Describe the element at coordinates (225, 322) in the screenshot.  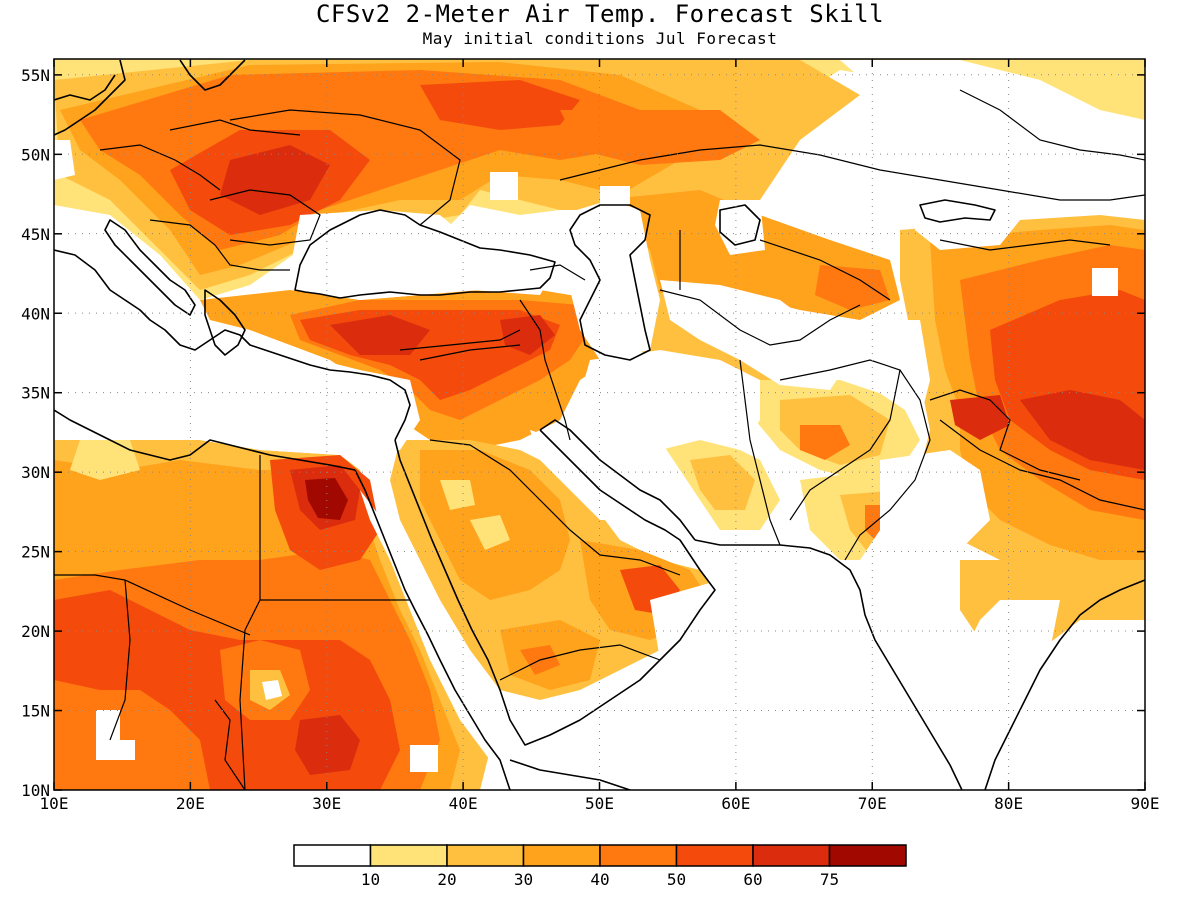
I see `greece-coast` at that location.